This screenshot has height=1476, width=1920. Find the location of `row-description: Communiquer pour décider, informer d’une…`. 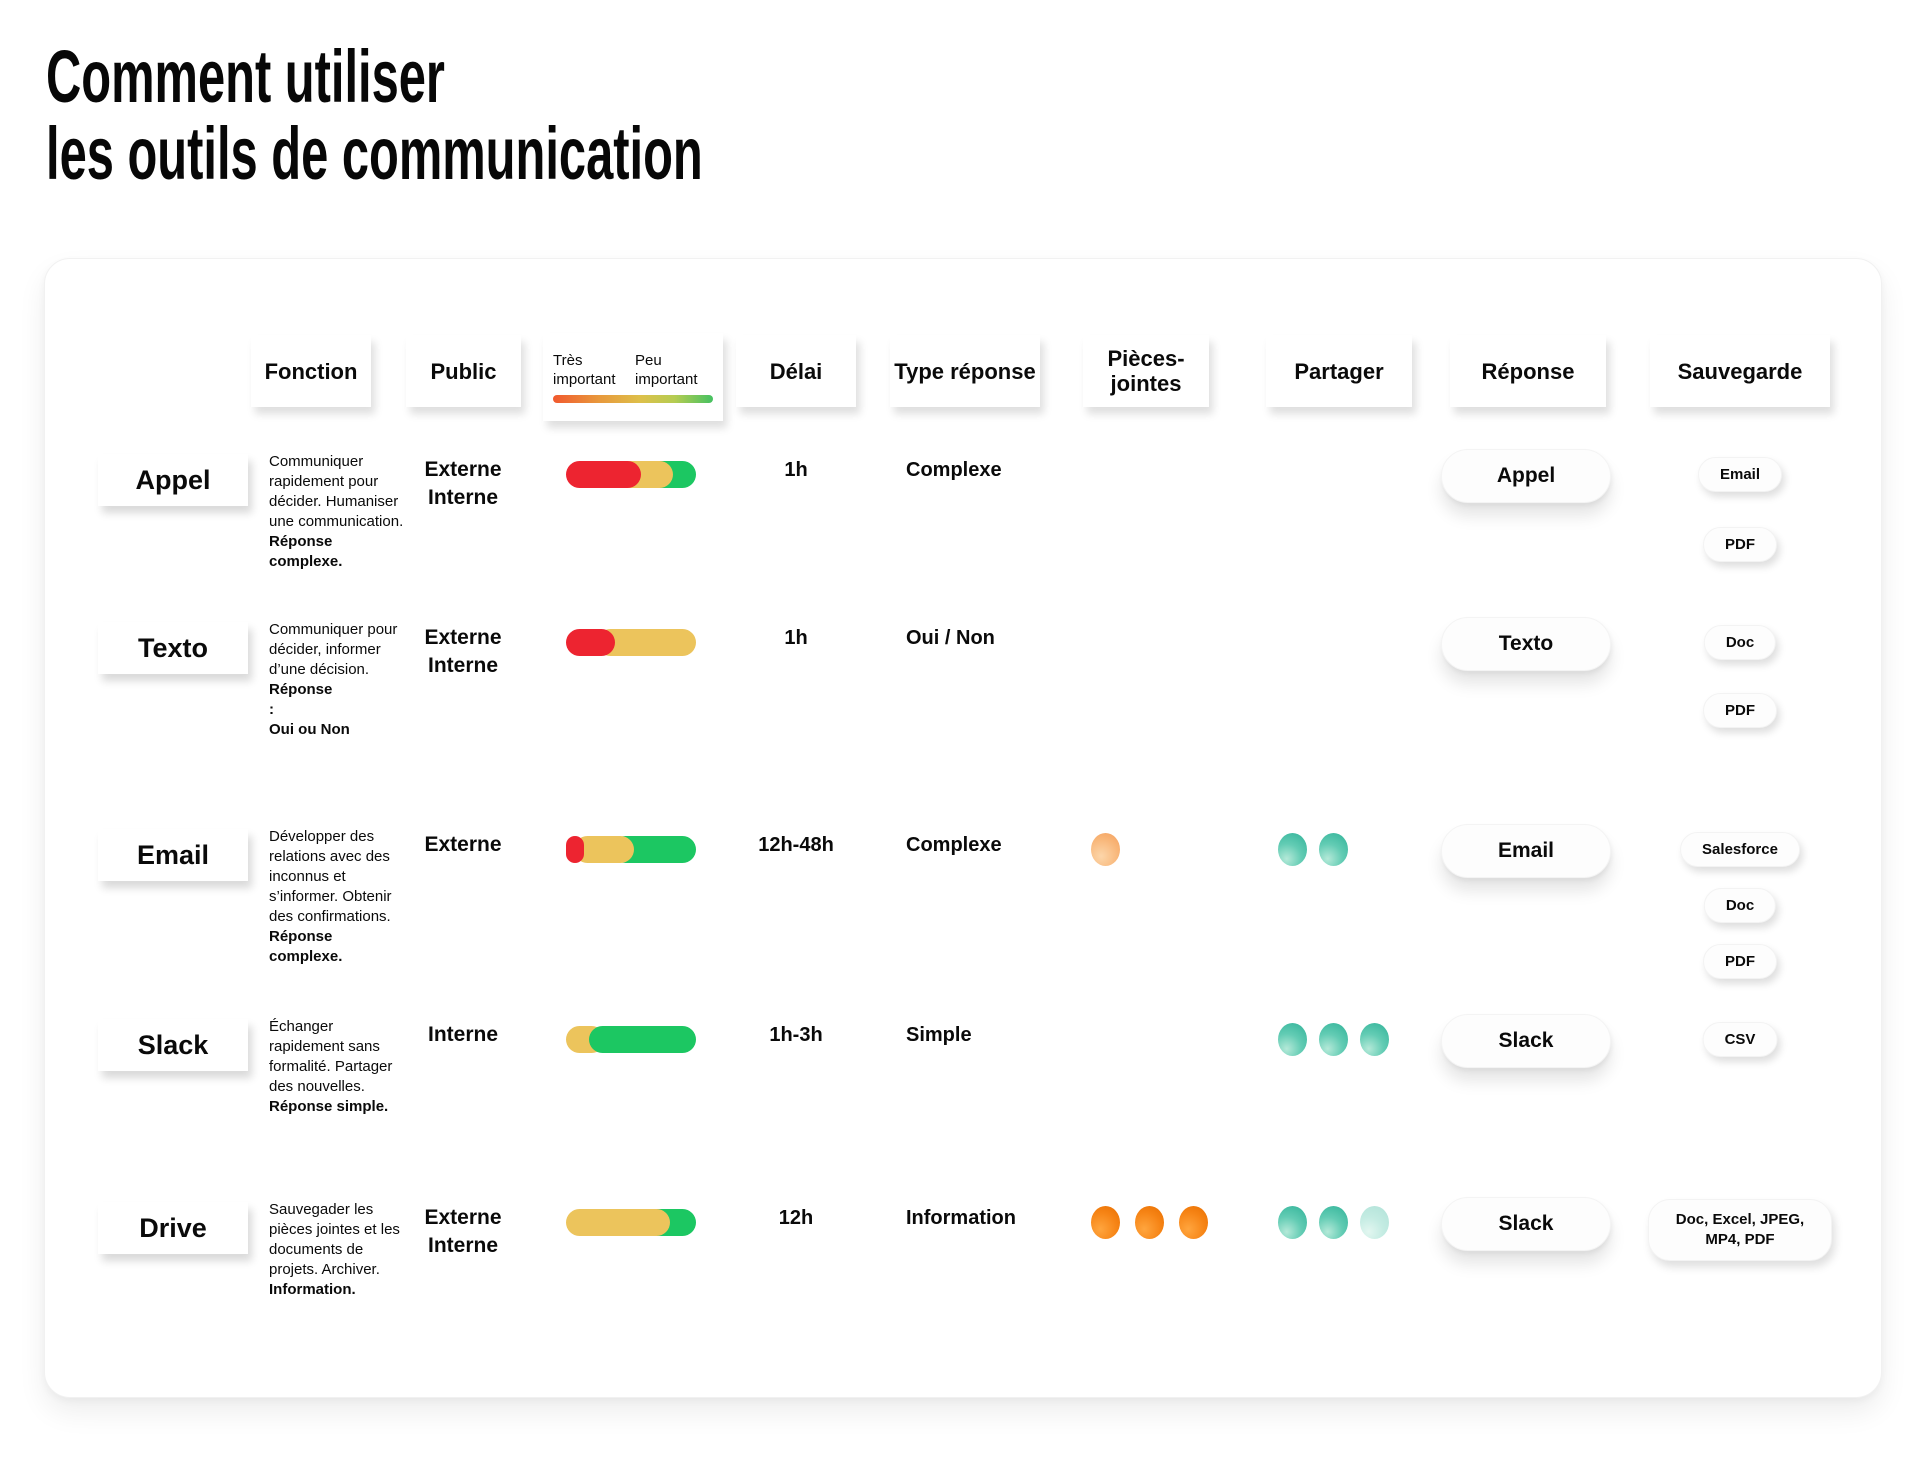

row-description: Communiquer pour décider, informer d’une… is located at coordinates (339, 680).